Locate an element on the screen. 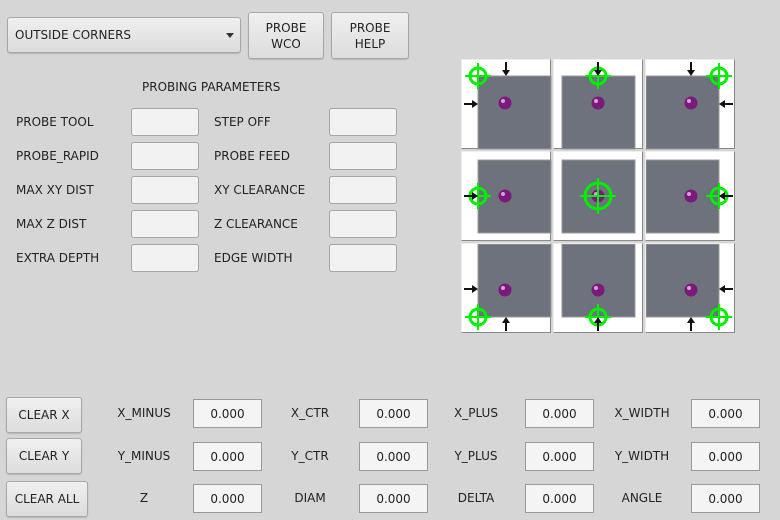  y-width-value: 0.000 is located at coordinates (725, 456).